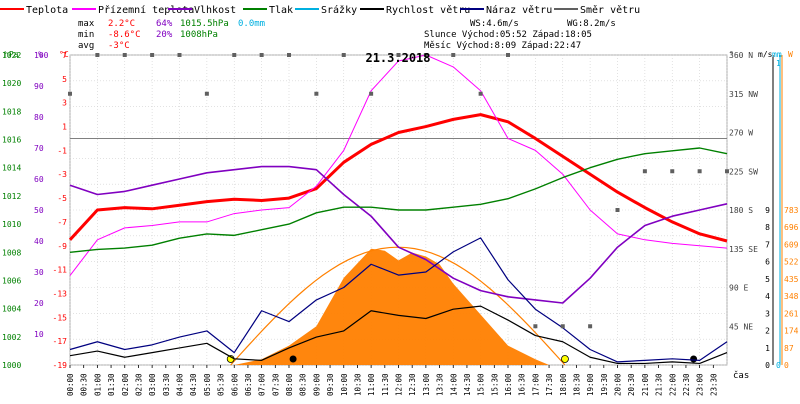 The height and width of the screenshot is (404, 800). I want to click on x-tick-label: 08:00, so click(289, 384).